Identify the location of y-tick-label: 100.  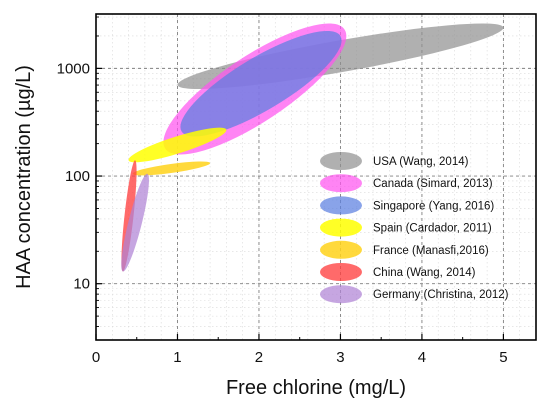
(77, 176).